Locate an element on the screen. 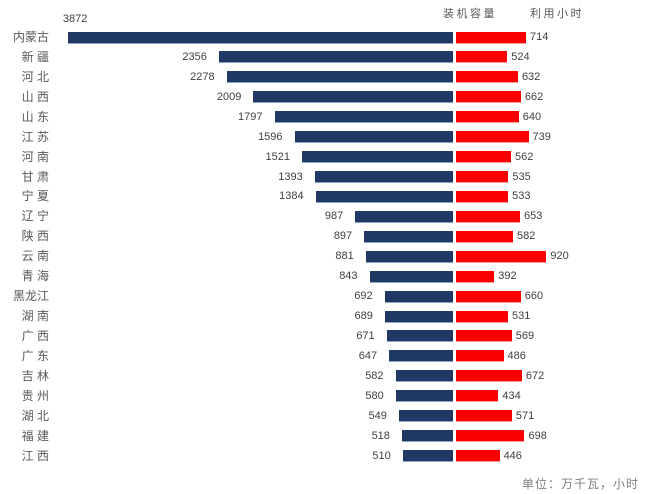  province-row: 青 海 843 392 is located at coordinates (328, 276).